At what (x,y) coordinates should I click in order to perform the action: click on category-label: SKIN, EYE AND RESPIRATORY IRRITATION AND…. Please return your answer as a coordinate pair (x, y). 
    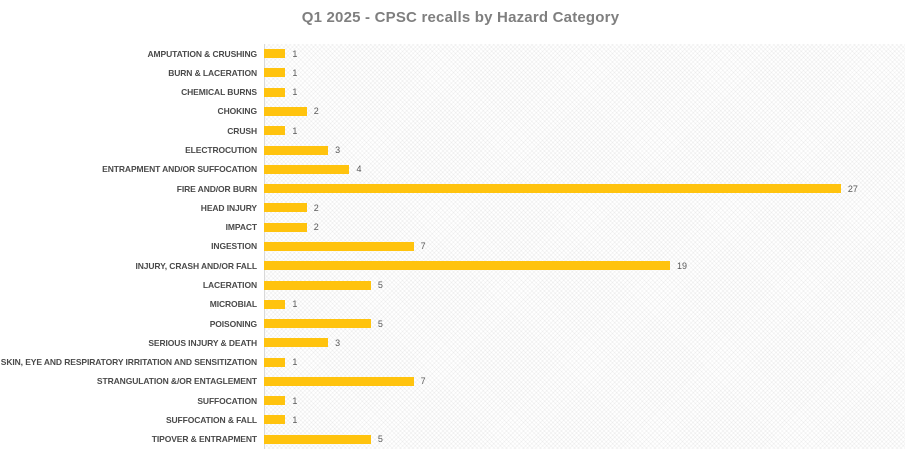
    Looking at the image, I should click on (128, 362).